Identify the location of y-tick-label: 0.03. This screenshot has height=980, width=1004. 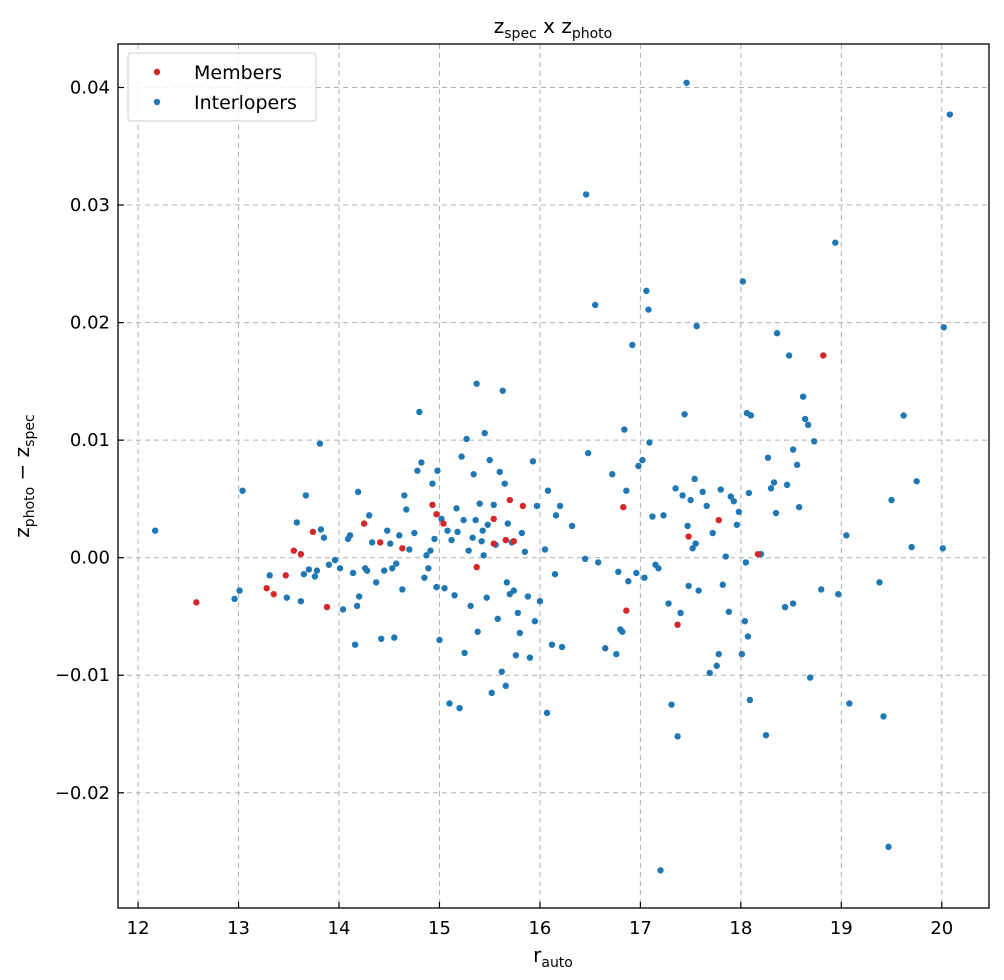
(90, 205).